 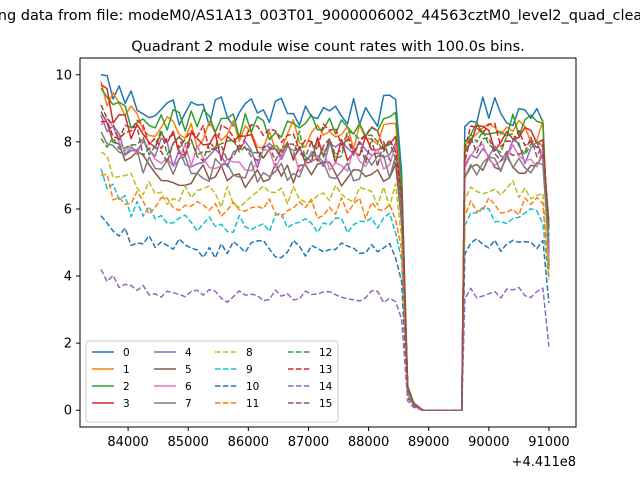 What do you see at coordinates (326, 387) in the screenshot?
I see `legend-label: 14` at bounding box center [326, 387].